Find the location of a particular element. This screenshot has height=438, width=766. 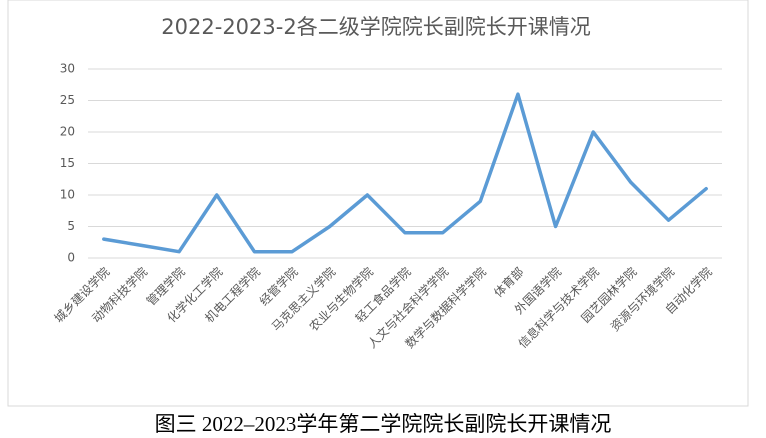

y-tick-label: 15 is located at coordinates (67, 163).